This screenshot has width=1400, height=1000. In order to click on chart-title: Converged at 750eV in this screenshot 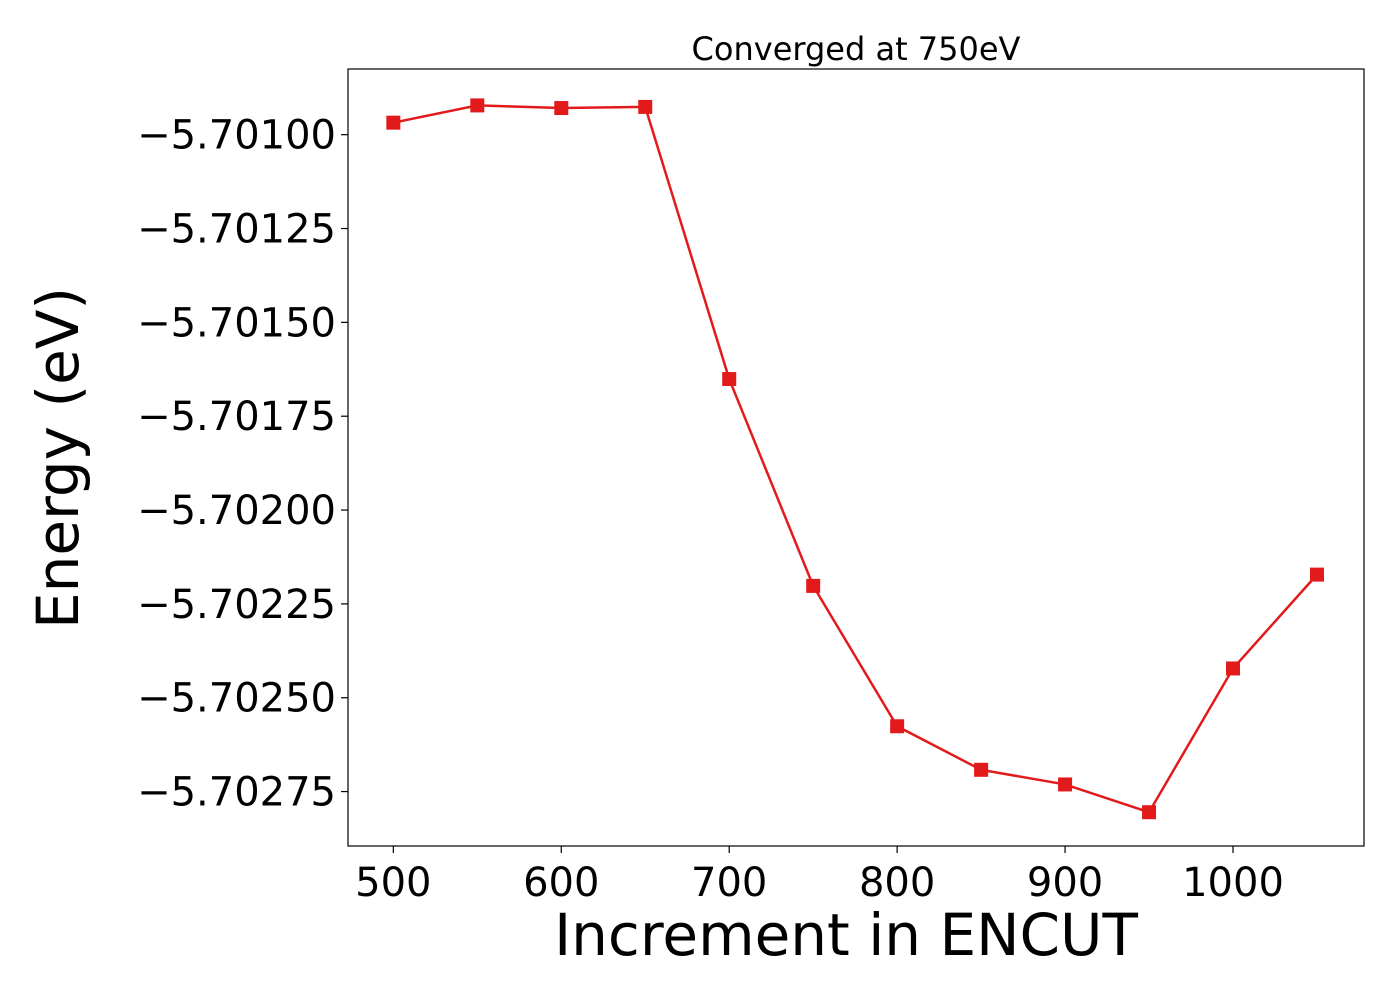, I will do `click(856, 49)`.